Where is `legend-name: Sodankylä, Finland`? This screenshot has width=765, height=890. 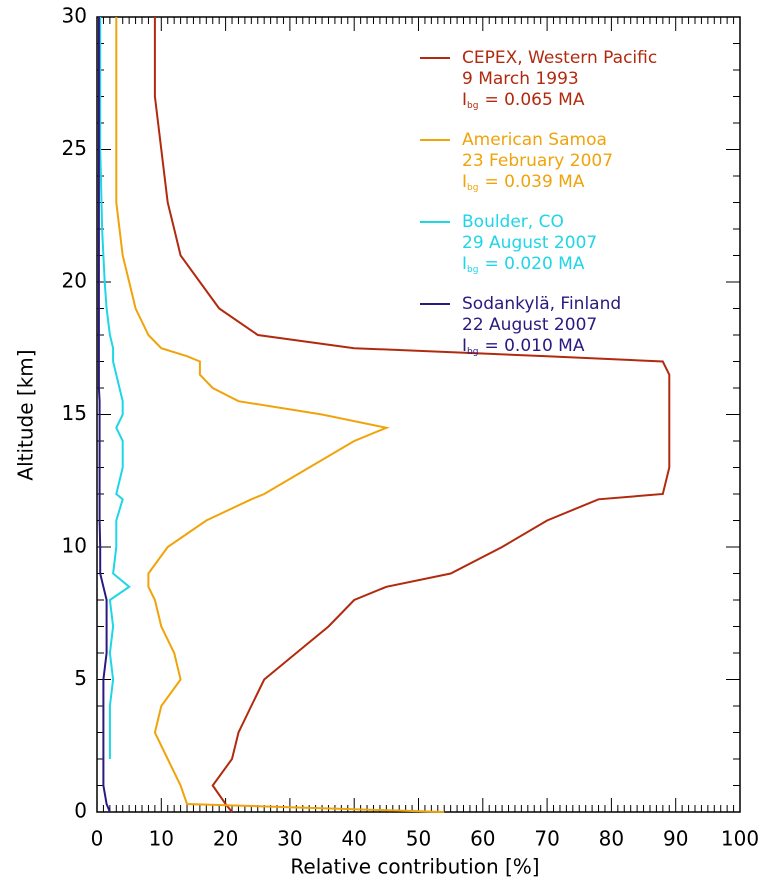
legend-name: Sodankylä, Finland is located at coordinates (541, 304).